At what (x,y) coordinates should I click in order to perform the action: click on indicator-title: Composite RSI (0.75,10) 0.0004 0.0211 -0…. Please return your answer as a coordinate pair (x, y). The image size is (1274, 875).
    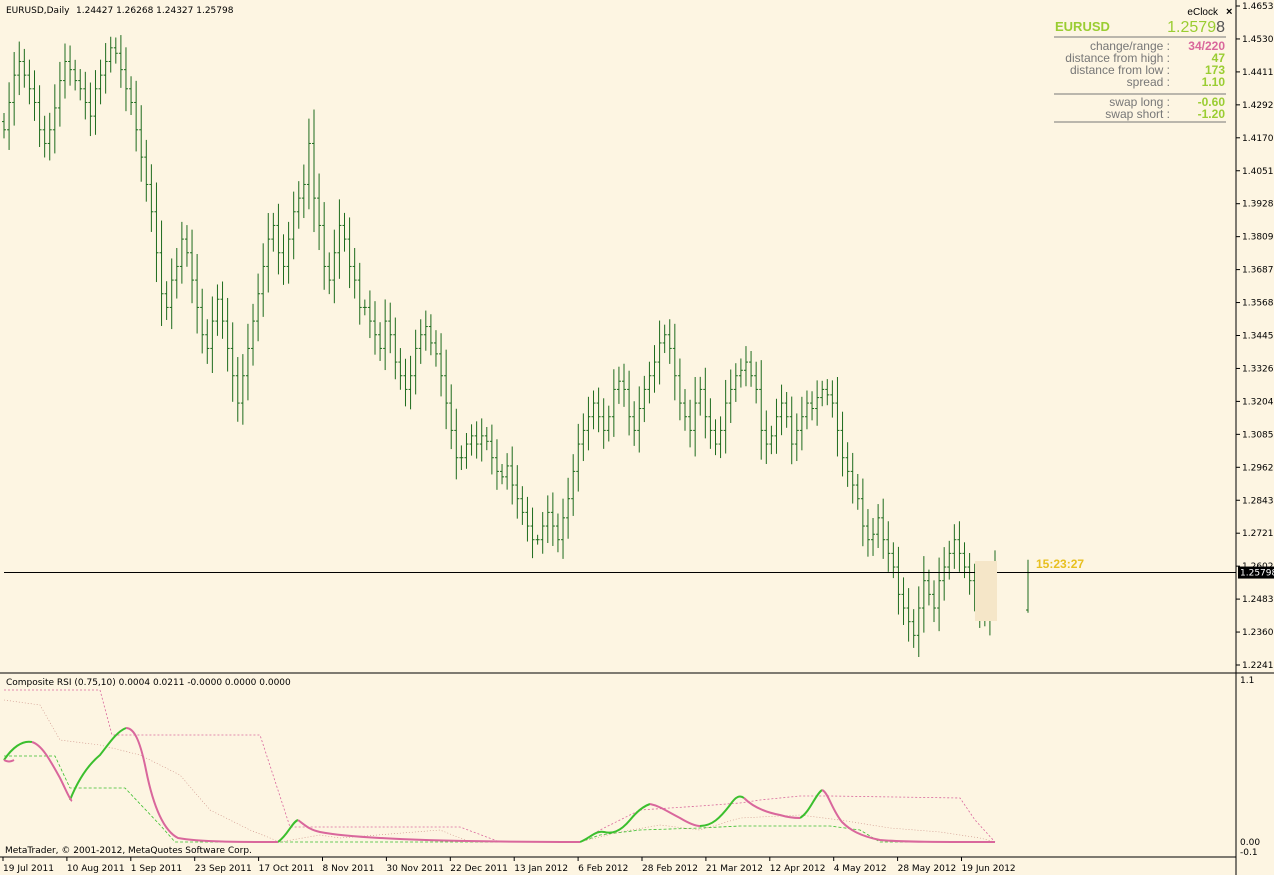
    Looking at the image, I should click on (148, 683).